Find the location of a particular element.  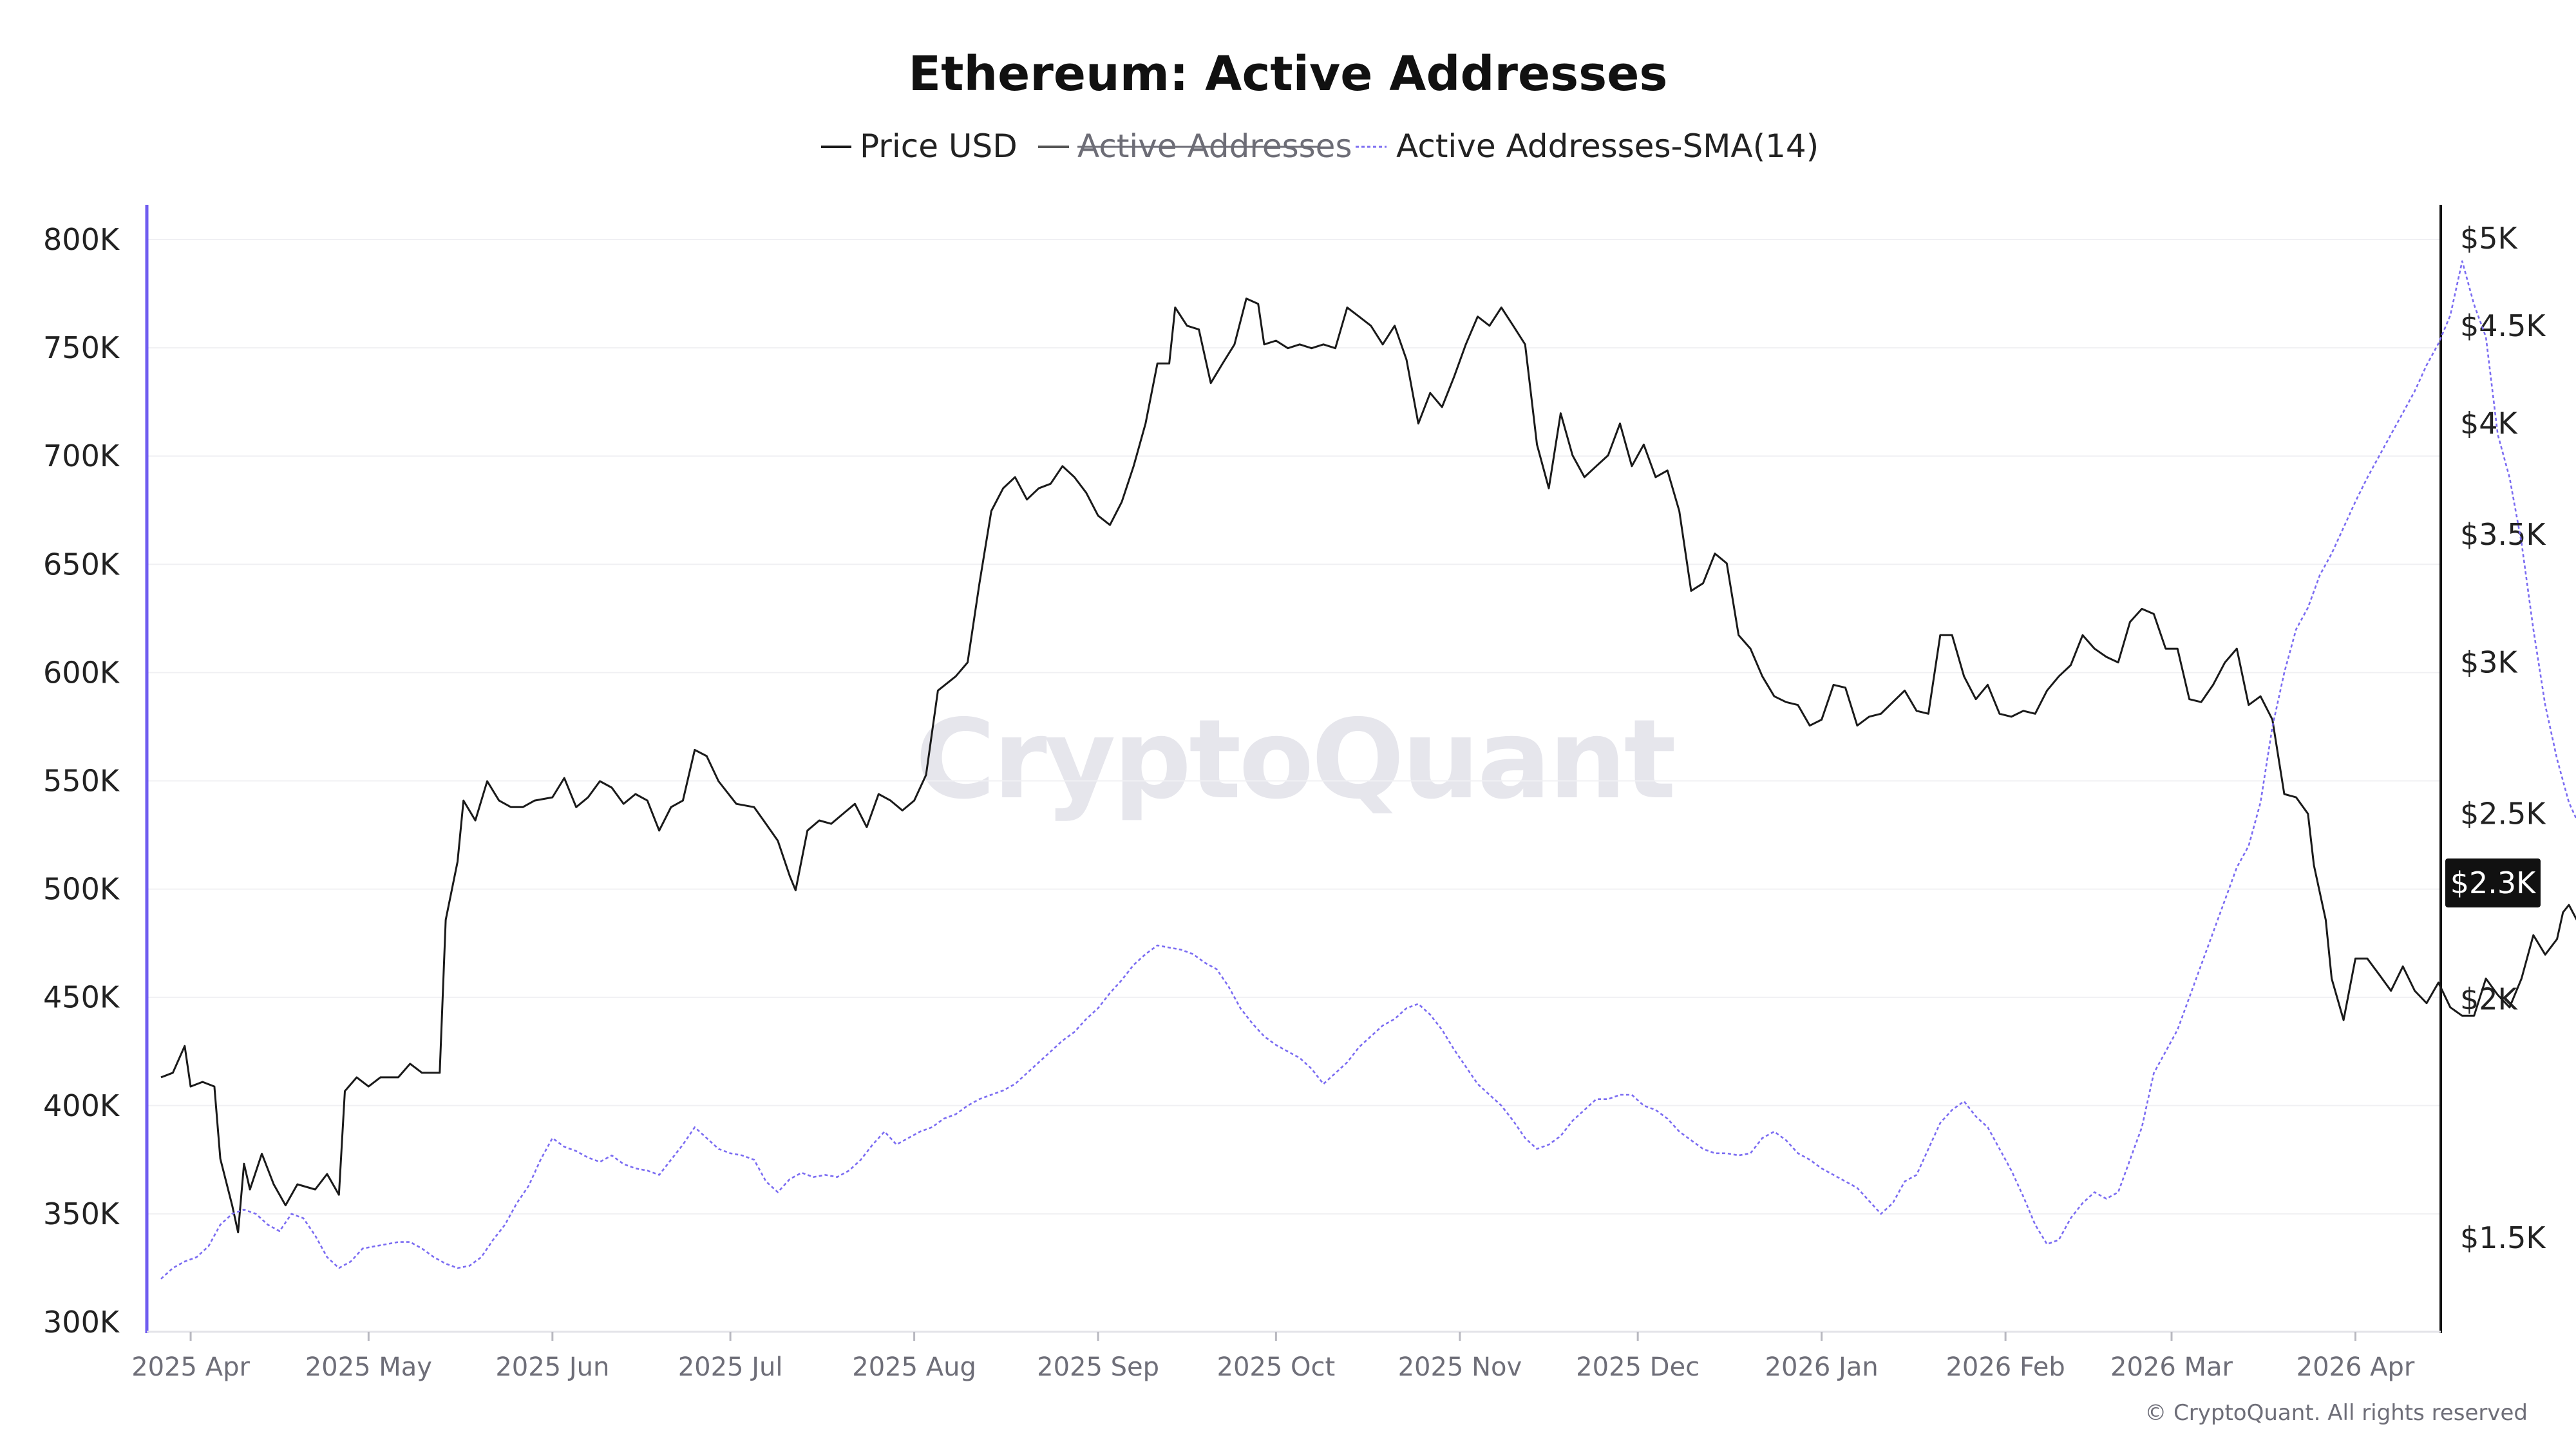

current-price-badge: $2.3K is located at coordinates (2493, 883).